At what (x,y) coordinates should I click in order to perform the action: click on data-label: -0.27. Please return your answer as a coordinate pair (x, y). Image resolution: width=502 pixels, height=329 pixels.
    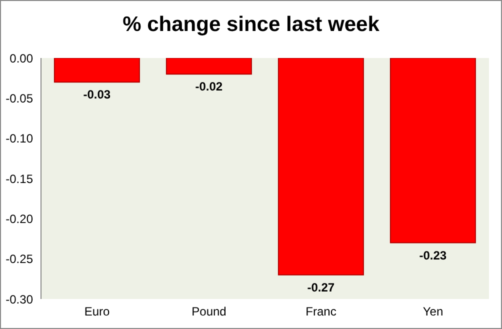
    Looking at the image, I should click on (321, 287).